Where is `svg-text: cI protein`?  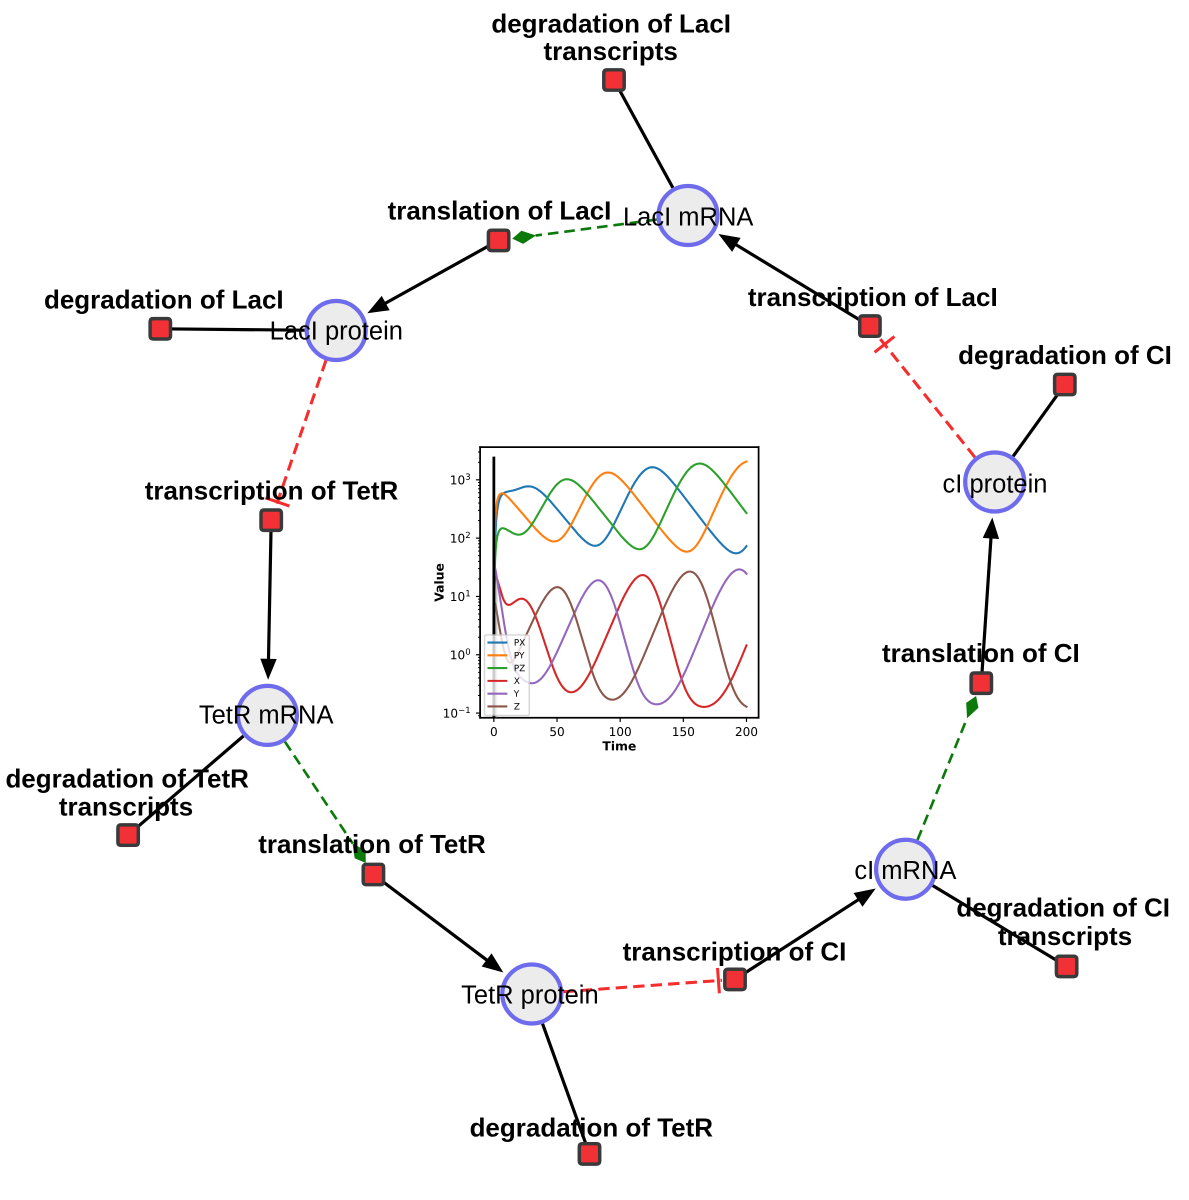 svg-text: cI protein is located at coordinates (995, 485).